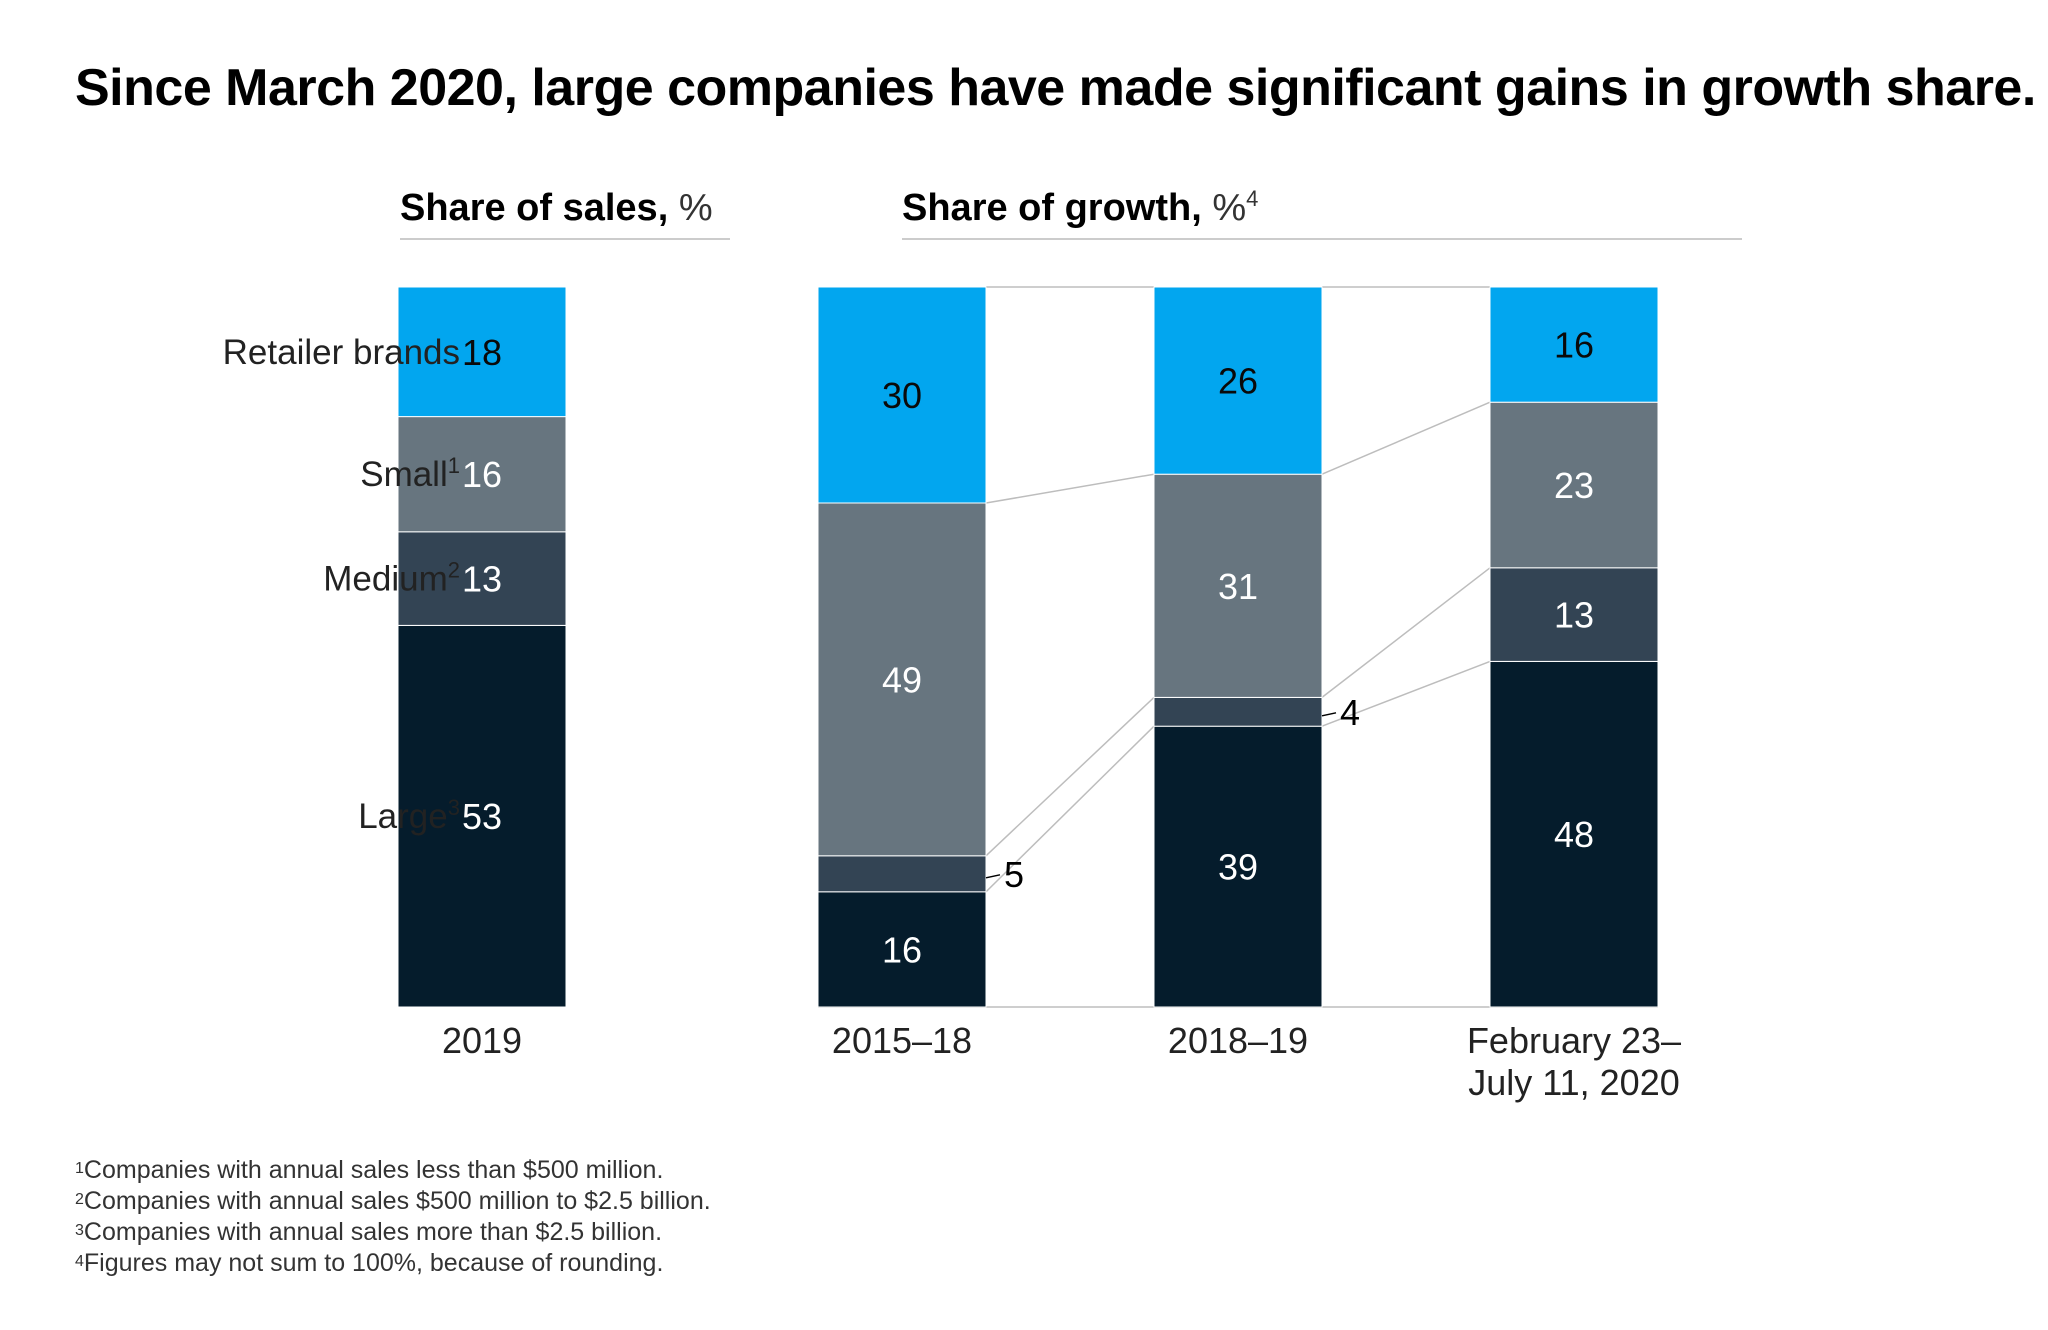  Describe the element at coordinates (1574, 1040) in the screenshot. I see `category-label: February 23–` at that location.